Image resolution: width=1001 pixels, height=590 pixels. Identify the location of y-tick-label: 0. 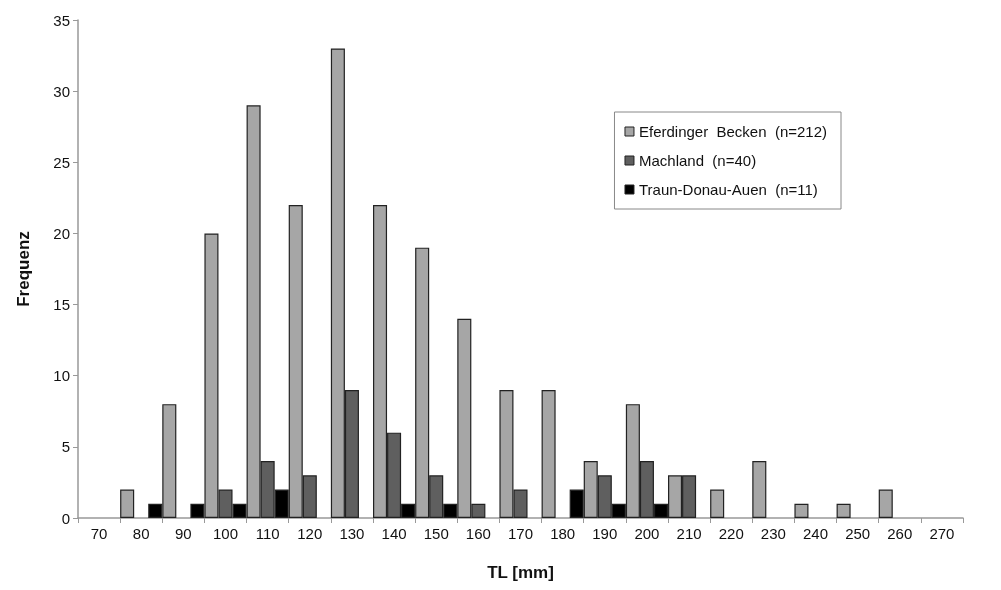
(65, 518).